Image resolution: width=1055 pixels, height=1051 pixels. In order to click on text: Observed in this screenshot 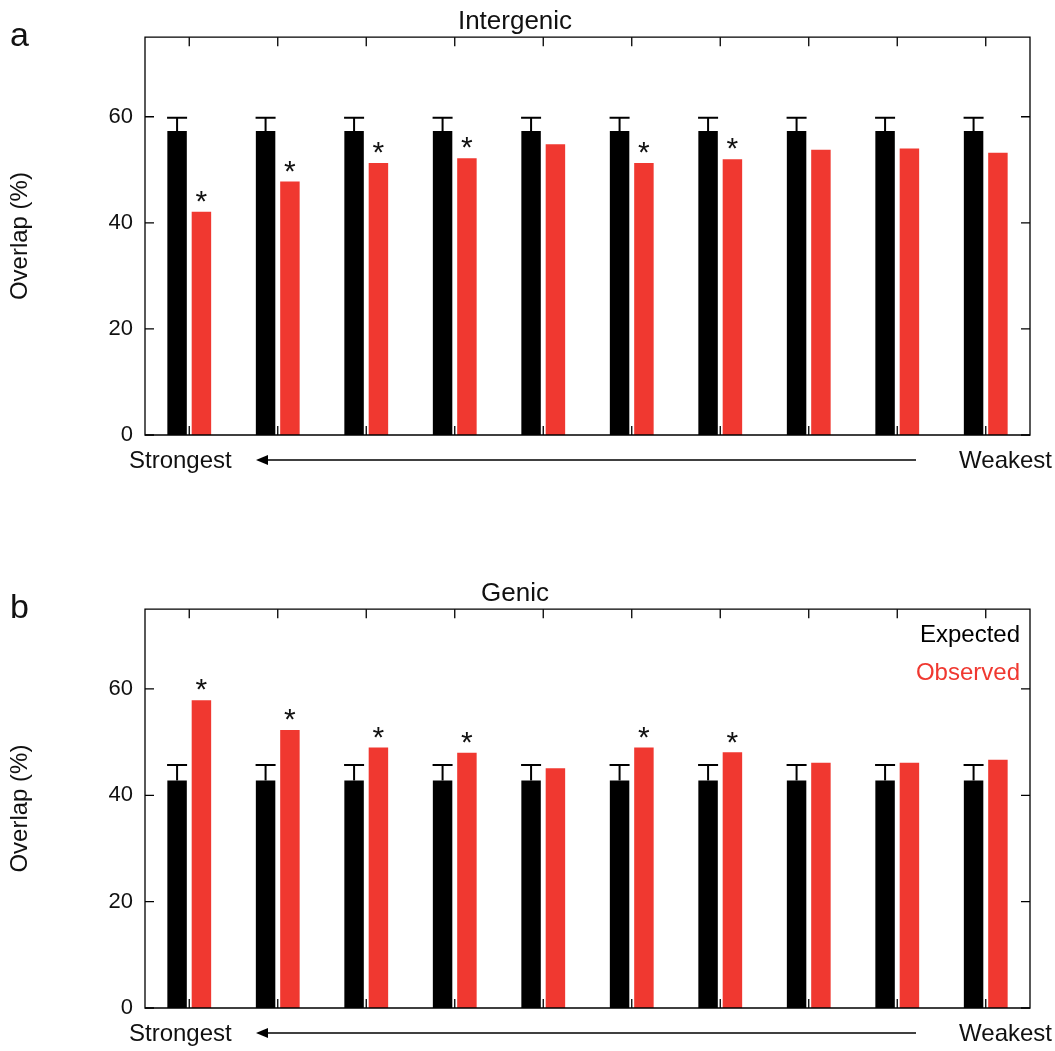, I will do `click(967, 671)`.